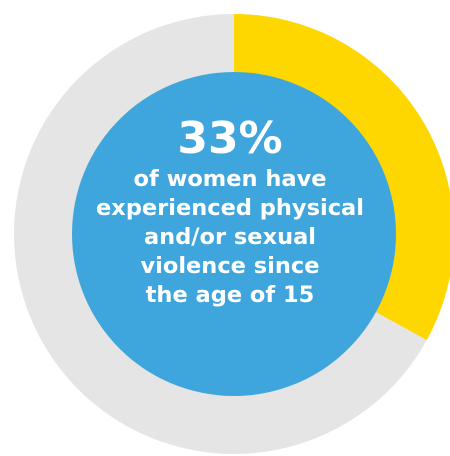  I want to click on caption-line-1: of women have, so click(230, 179).